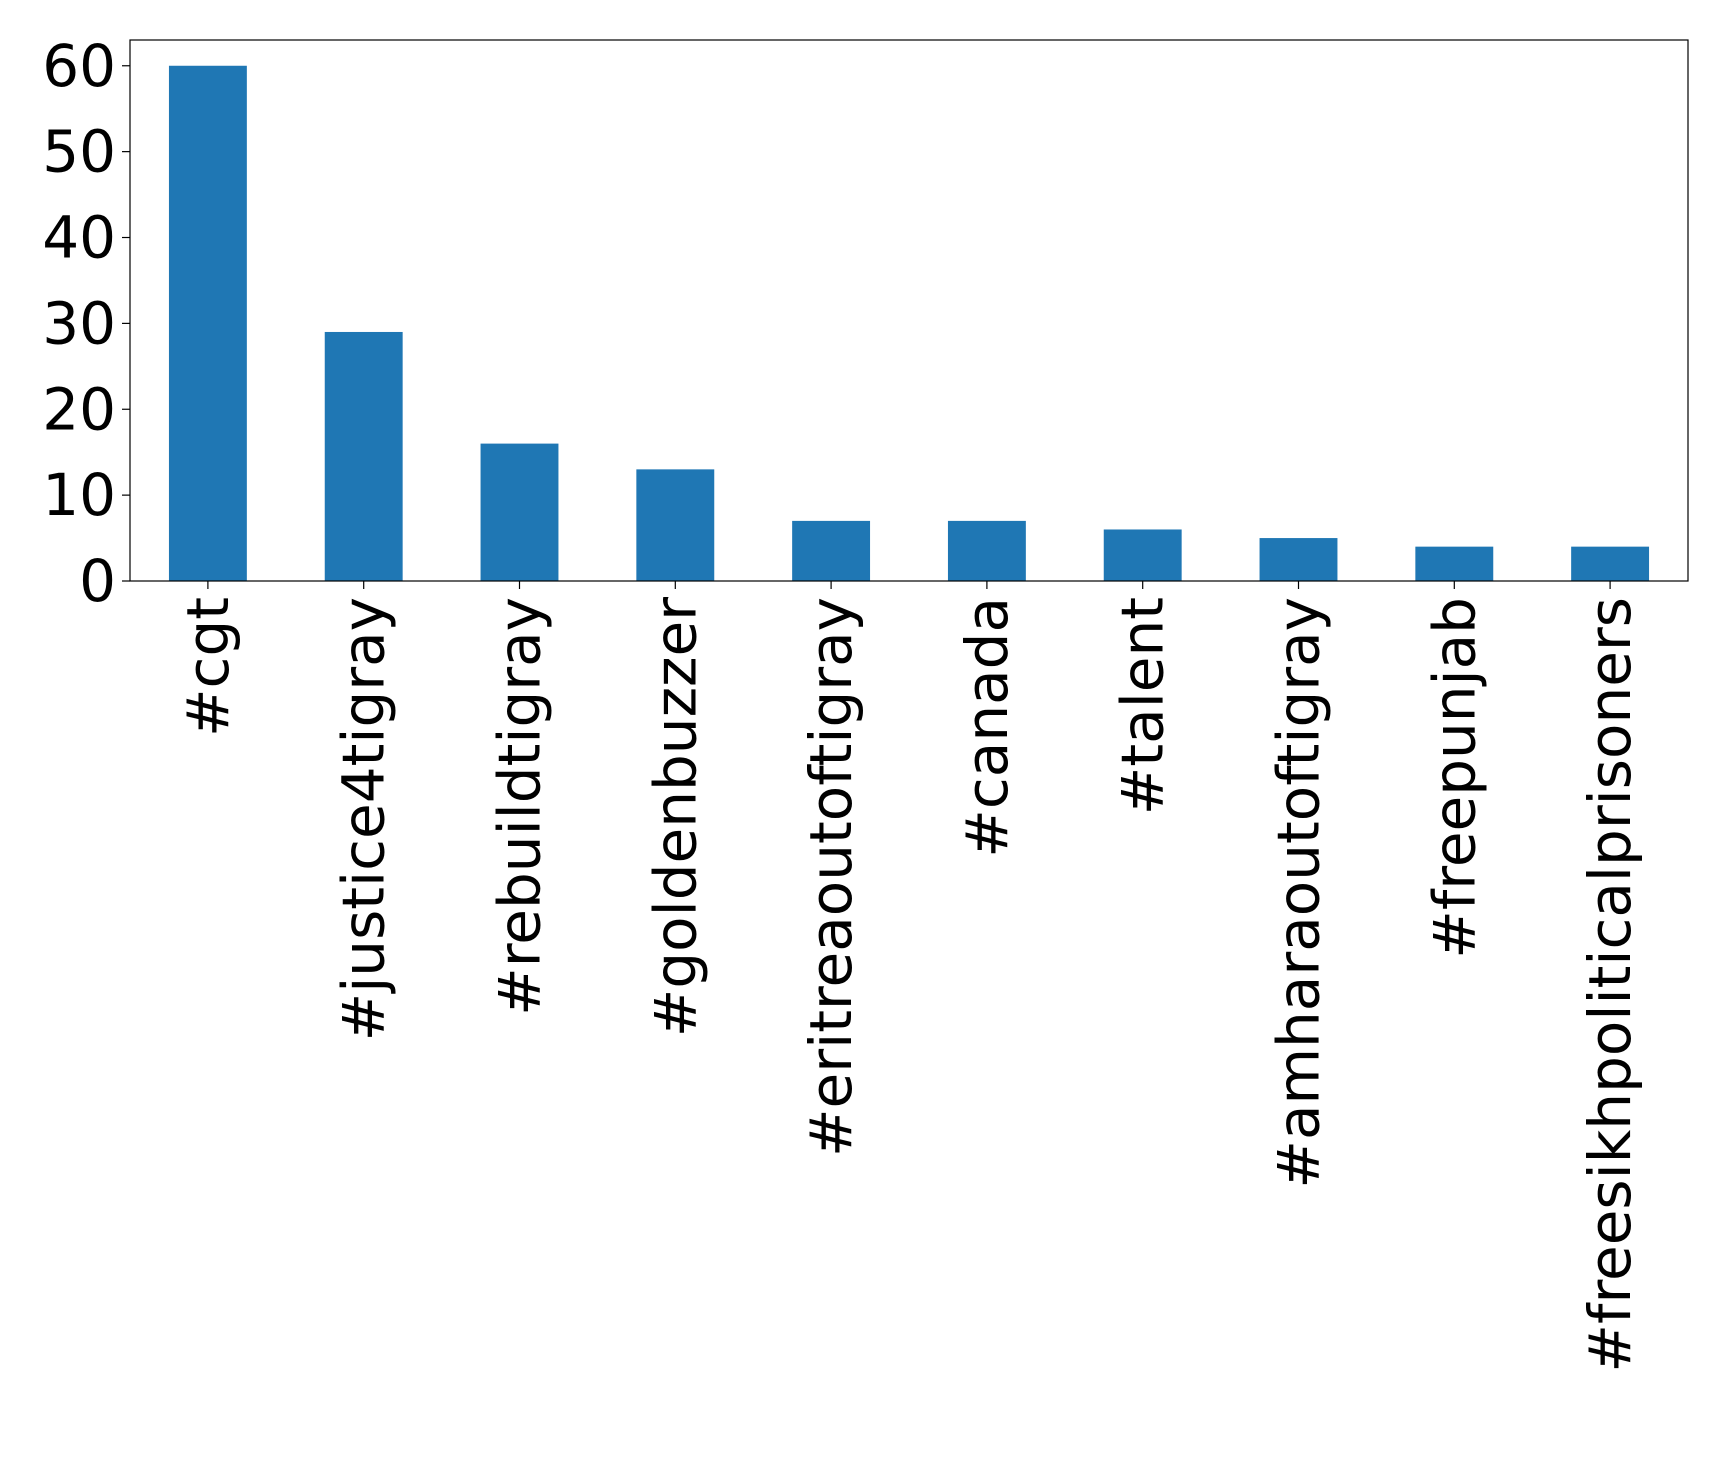 The image size is (1719, 1464). Describe the element at coordinates (208, 667) in the screenshot. I see `x-tick-label: #cgt` at that location.